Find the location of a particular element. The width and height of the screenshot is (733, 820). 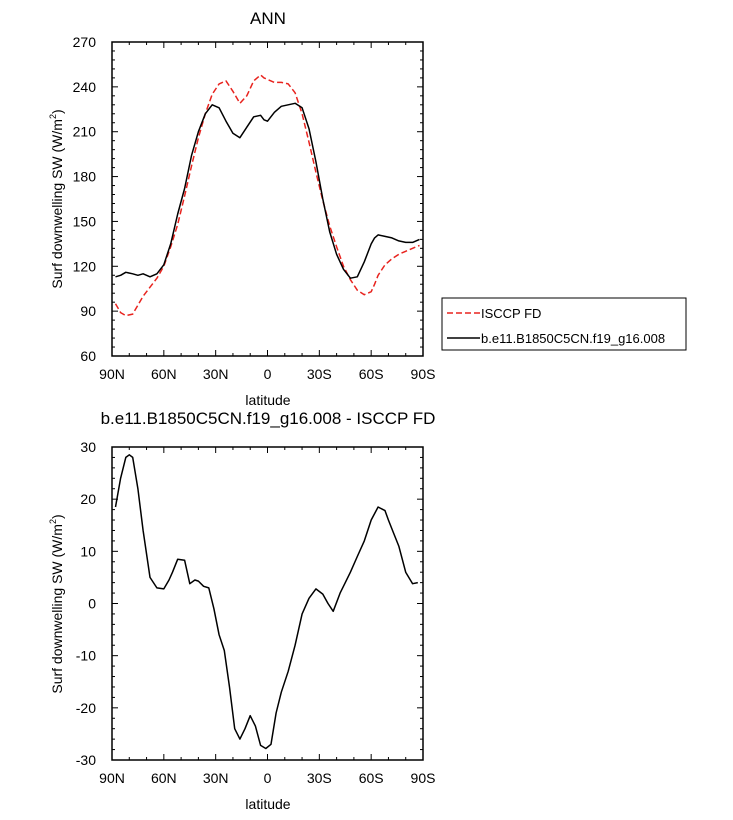

y-tick-label: 90 is located at coordinates (88, 311).